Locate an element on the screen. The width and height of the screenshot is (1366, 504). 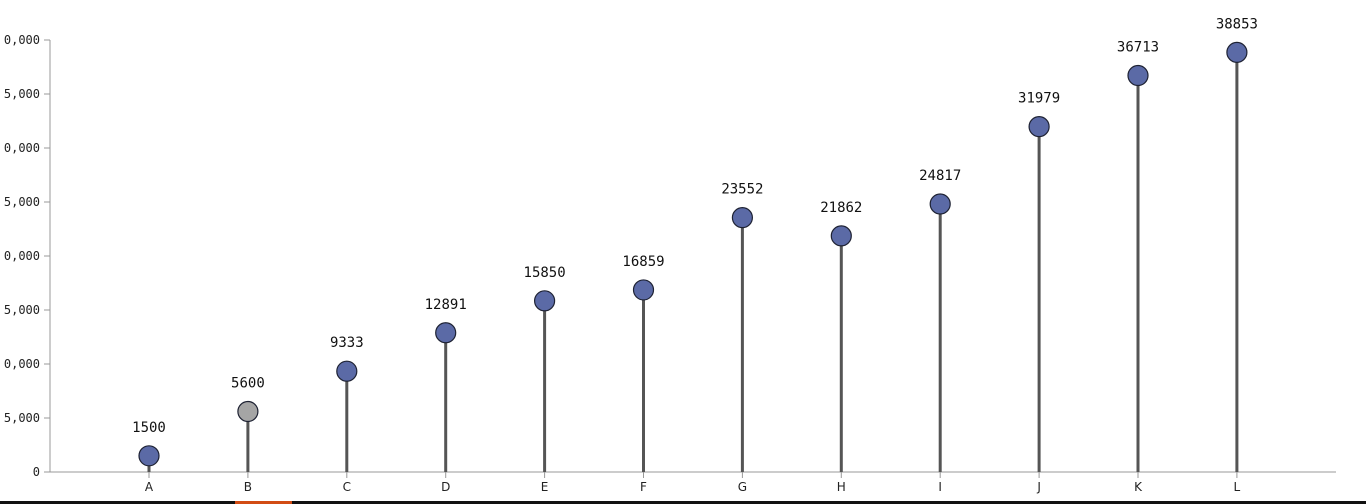
lollipop-K: 36713 is located at coordinates (1138, 255).